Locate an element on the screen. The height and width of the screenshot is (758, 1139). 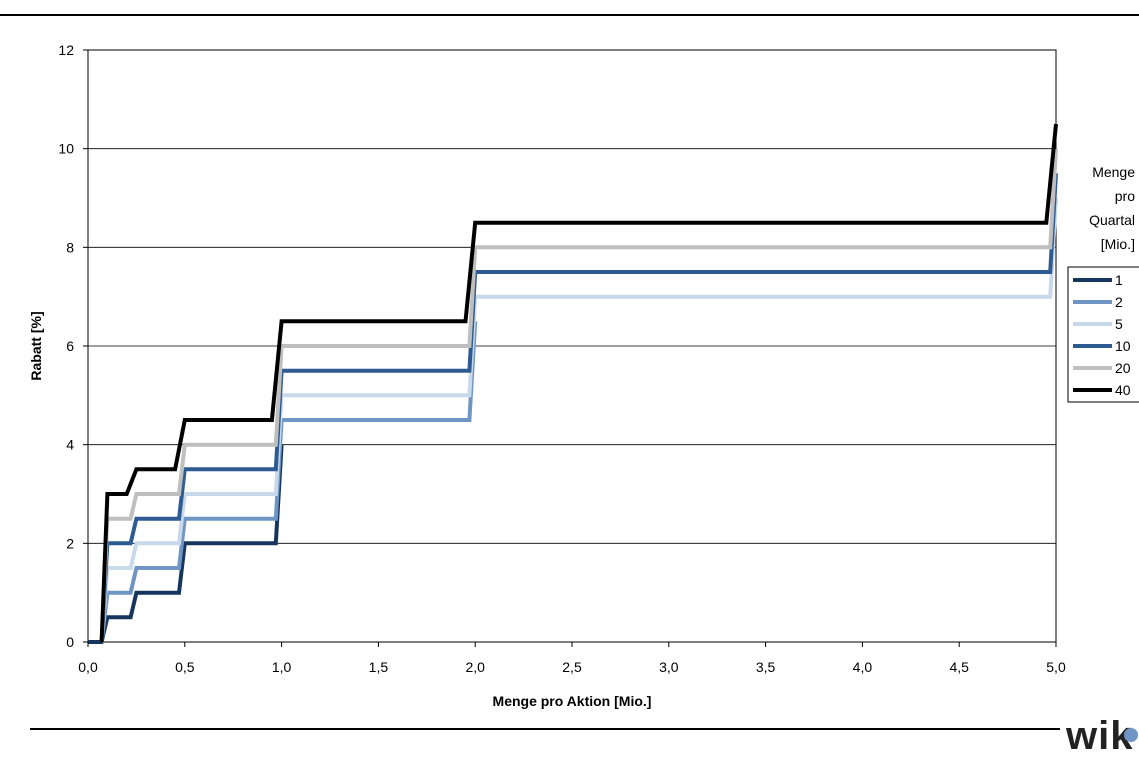
legend-label-20: 20 is located at coordinates (1123, 368).